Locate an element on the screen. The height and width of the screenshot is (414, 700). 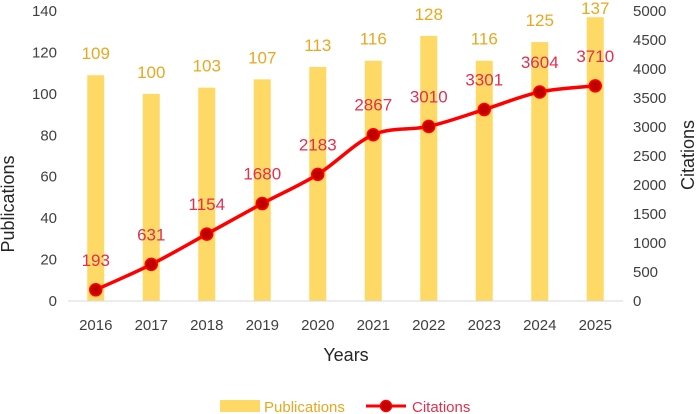
x-tick-label: 2017 is located at coordinates (151, 325).